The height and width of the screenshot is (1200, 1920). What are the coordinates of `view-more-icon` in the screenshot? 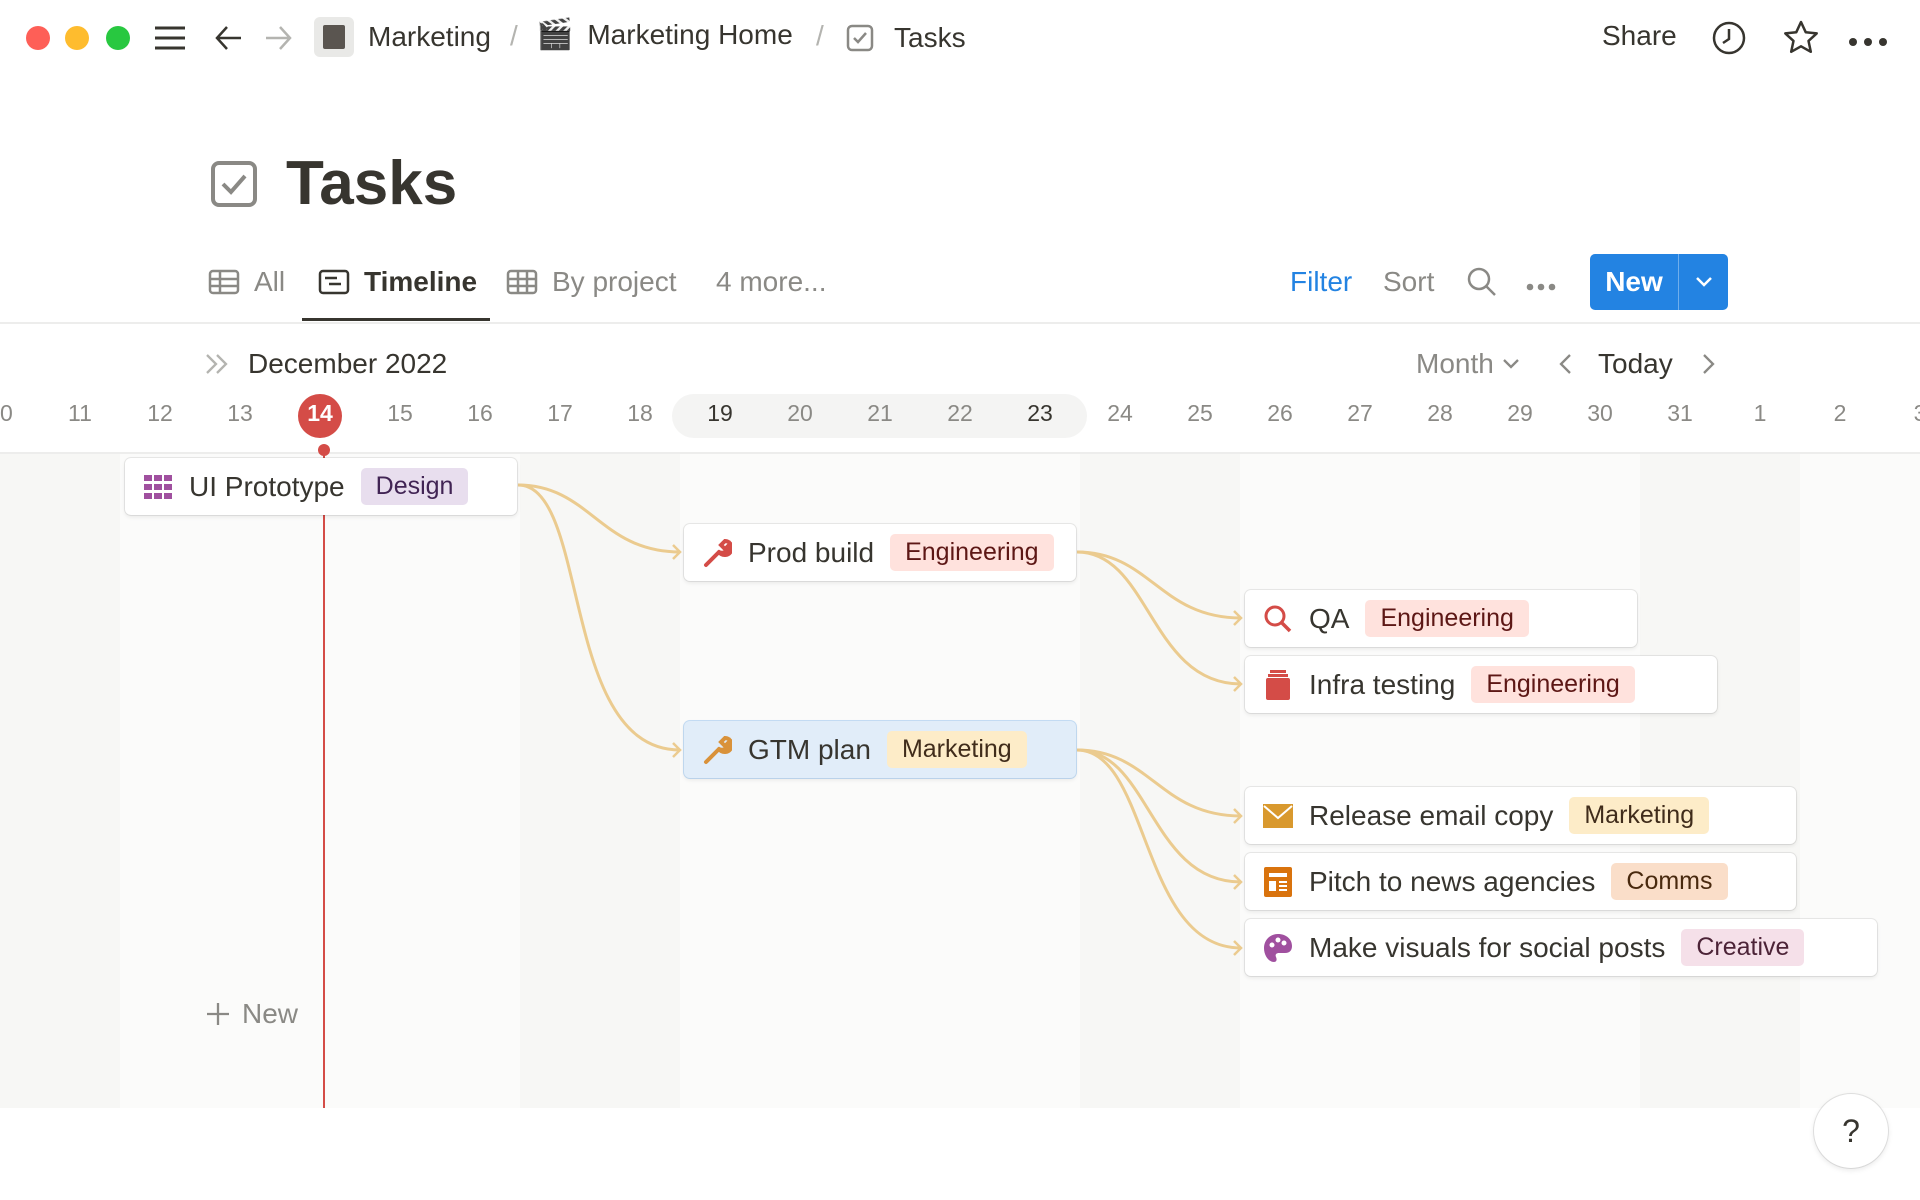 It's located at (1541, 287).